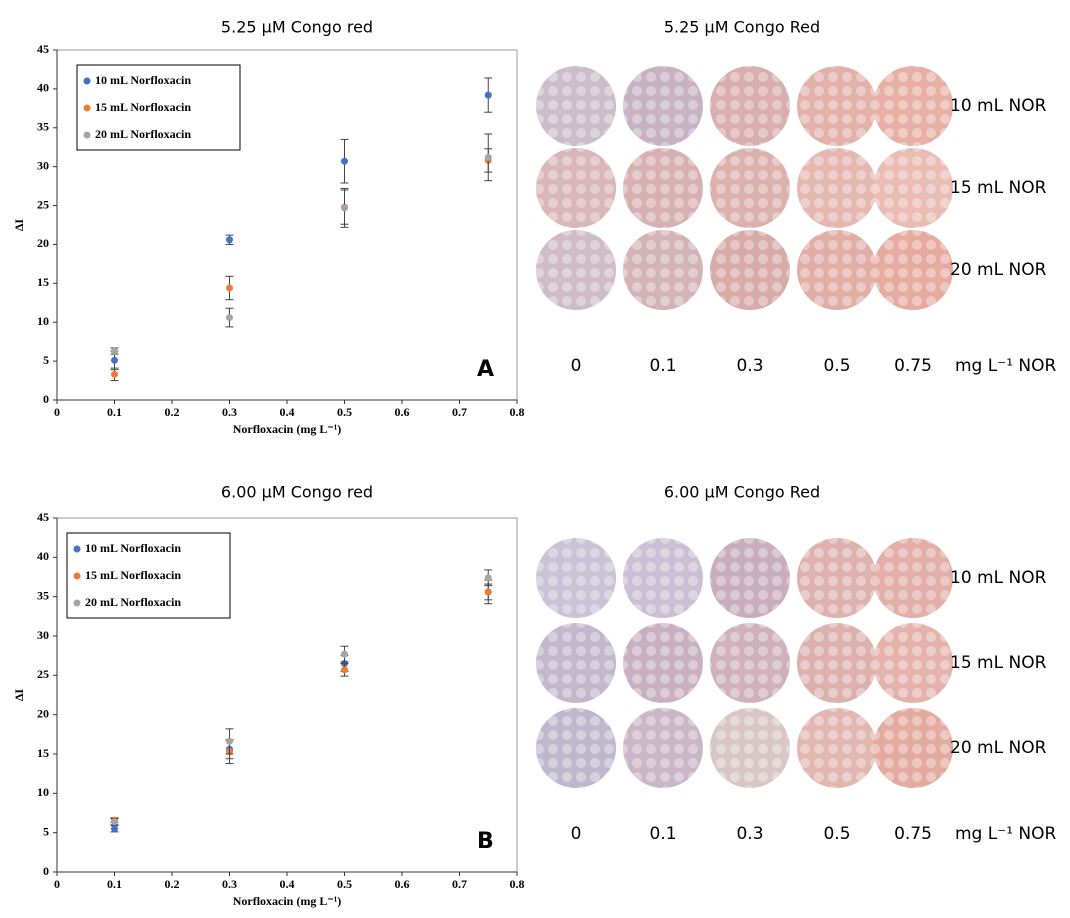  I want to click on panel-letter: B, so click(485, 841).